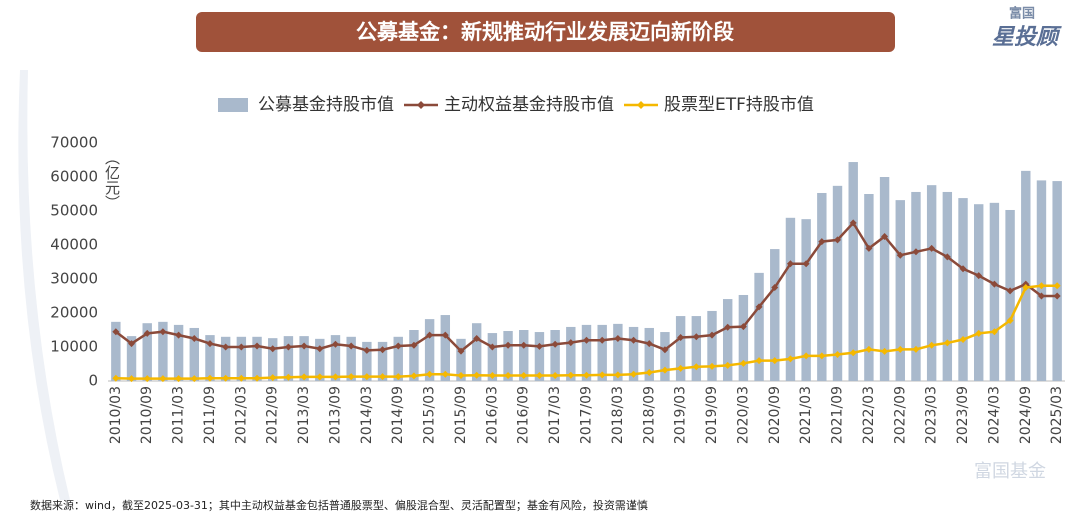  What do you see at coordinates (74, 245) in the screenshot?
I see `y-tick-label: 40000` at bounding box center [74, 245].